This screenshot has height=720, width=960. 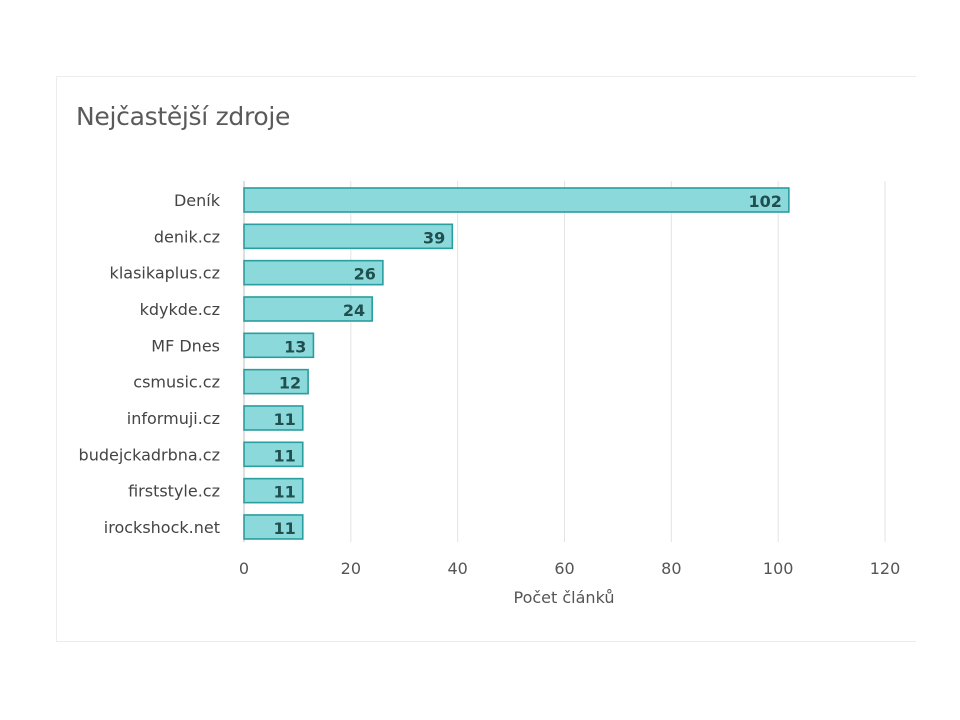 I want to click on category-label: kdykde.cz, so click(x=180, y=309).